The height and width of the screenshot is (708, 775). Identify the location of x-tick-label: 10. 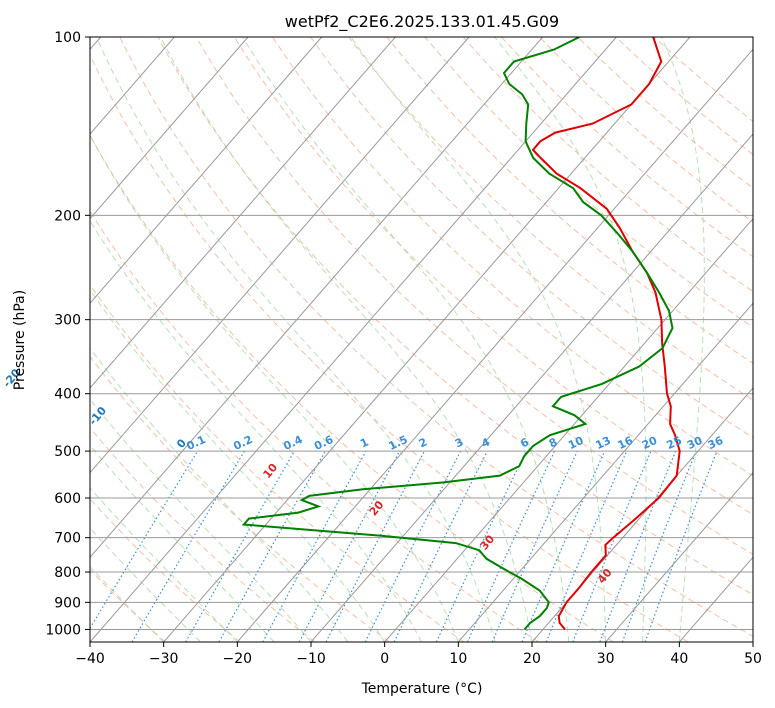
(458, 659).